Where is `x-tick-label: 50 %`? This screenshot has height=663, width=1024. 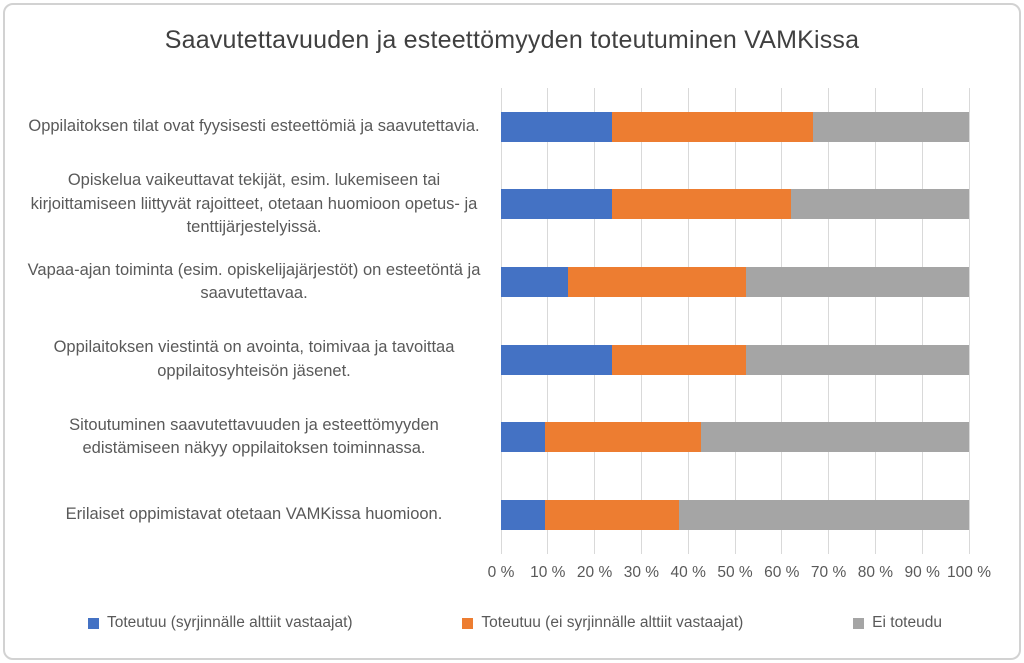 x-tick-label: 50 % is located at coordinates (735, 572).